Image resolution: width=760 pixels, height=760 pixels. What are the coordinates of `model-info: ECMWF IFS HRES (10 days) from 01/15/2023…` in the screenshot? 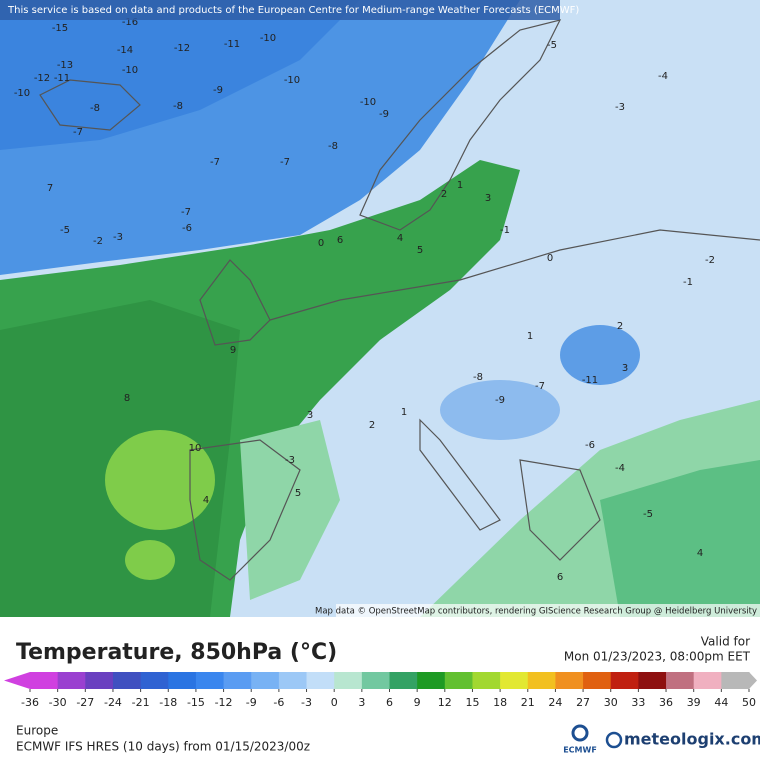 It's located at (163, 747).